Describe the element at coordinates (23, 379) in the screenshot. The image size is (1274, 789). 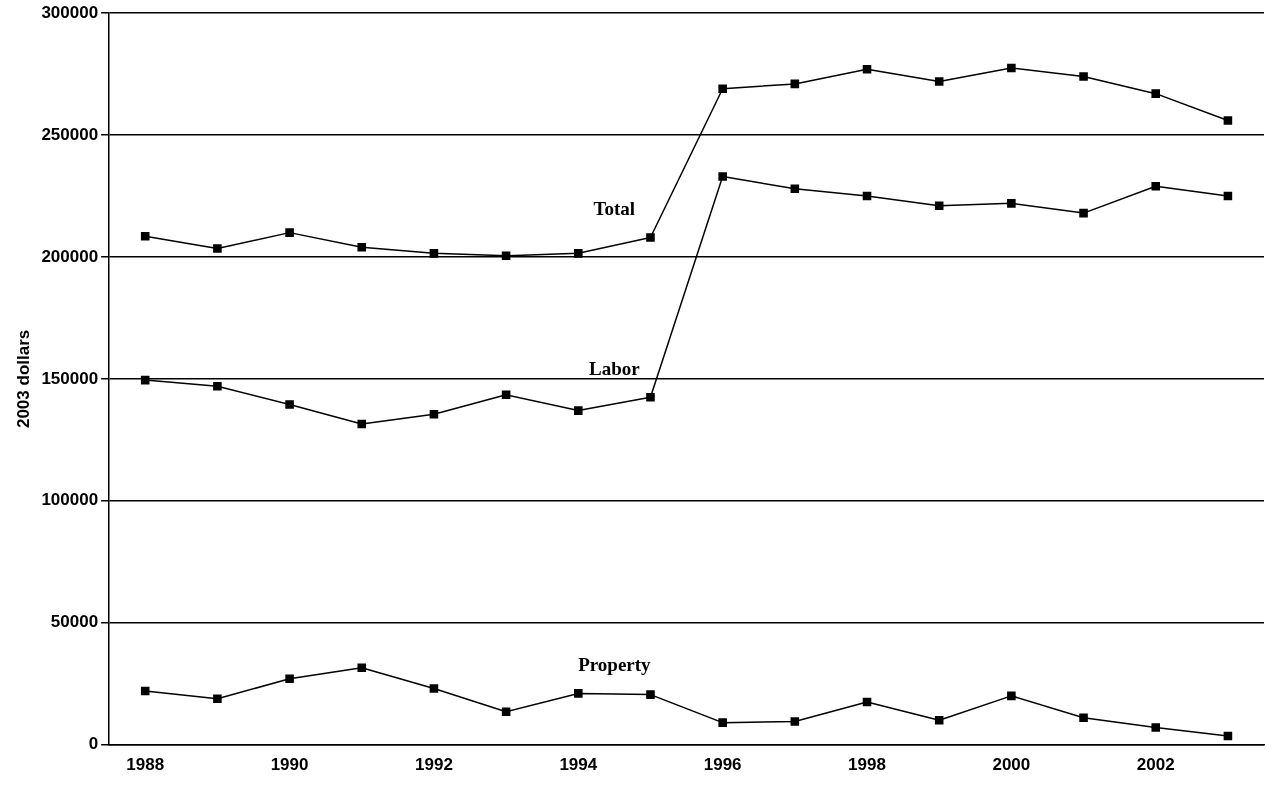
I see `y-axis-title: 2003 dollars` at that location.